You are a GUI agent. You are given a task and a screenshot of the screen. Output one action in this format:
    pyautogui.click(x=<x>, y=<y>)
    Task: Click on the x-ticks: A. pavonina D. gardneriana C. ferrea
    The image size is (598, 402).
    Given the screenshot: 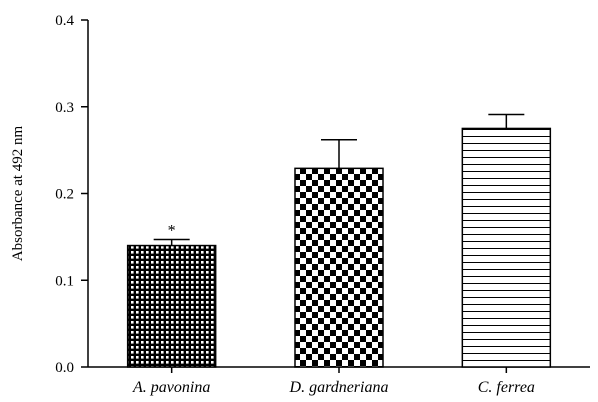 What is the action you would take?
    pyautogui.click(x=333, y=381)
    